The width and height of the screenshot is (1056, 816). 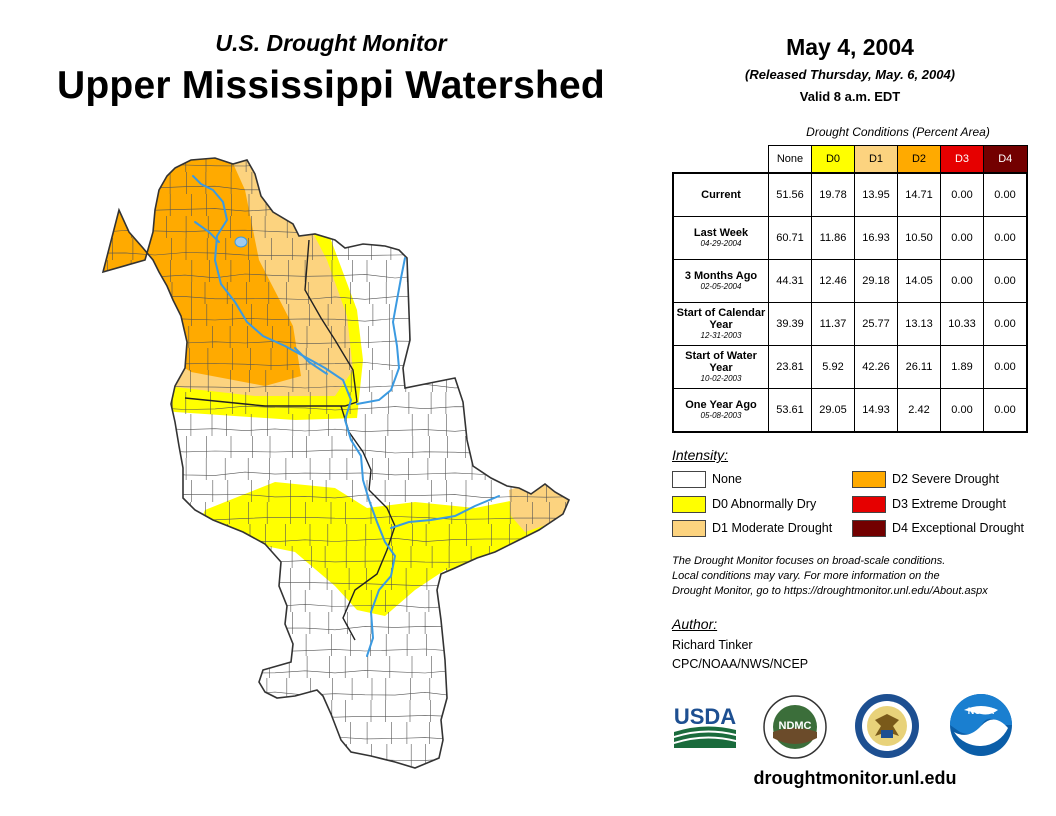 What do you see at coordinates (962, 367) in the screenshot?
I see `table-cell: 1.89` at bounding box center [962, 367].